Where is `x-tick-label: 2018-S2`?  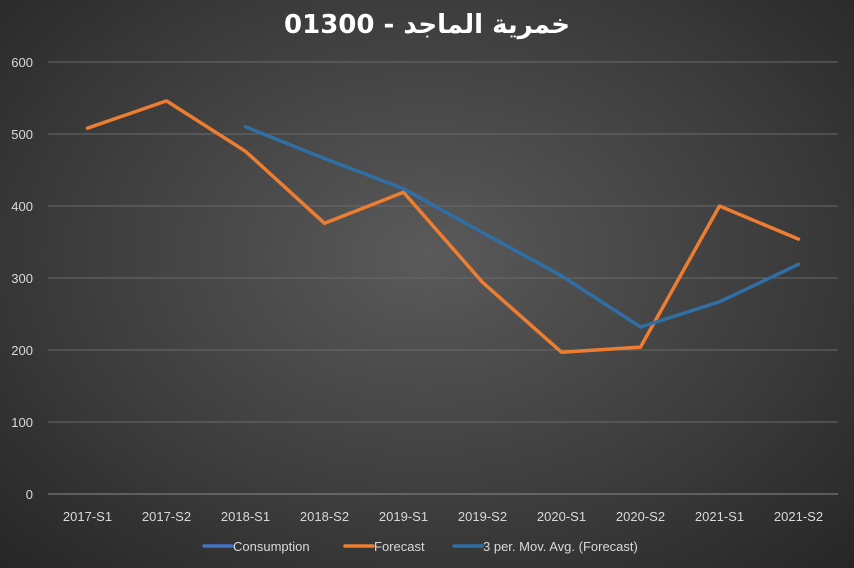
x-tick-label: 2018-S2 is located at coordinates (324, 516).